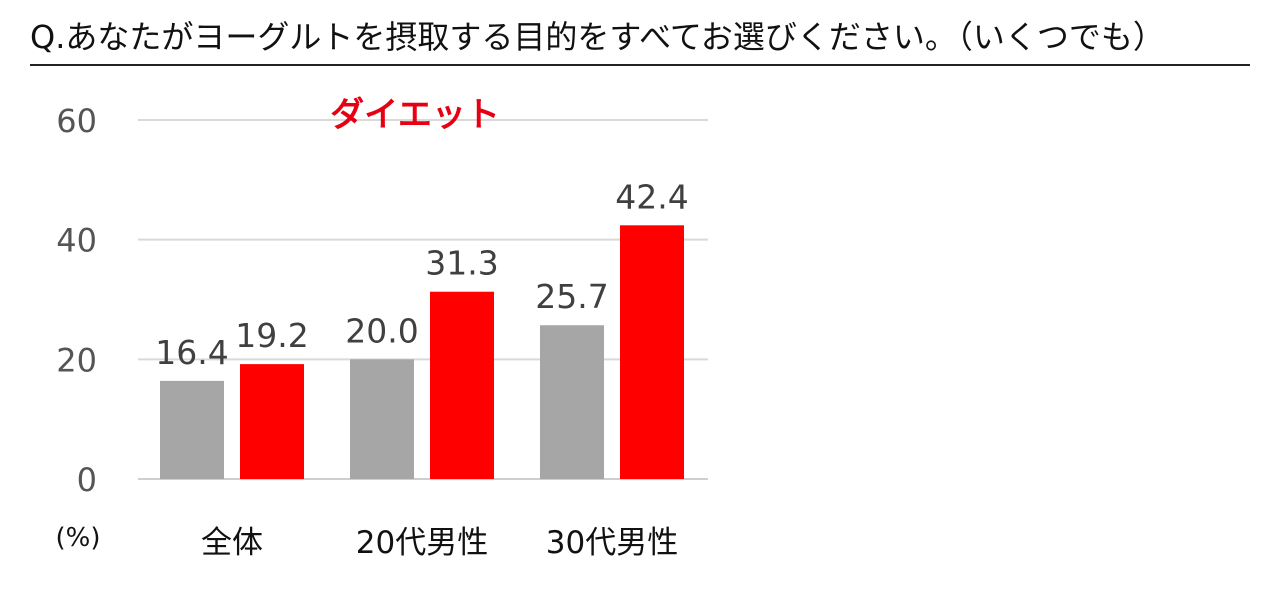 This screenshot has width=1280, height=598. What do you see at coordinates (612, 543) in the screenshot?
I see `category-label: 30代男性` at bounding box center [612, 543].